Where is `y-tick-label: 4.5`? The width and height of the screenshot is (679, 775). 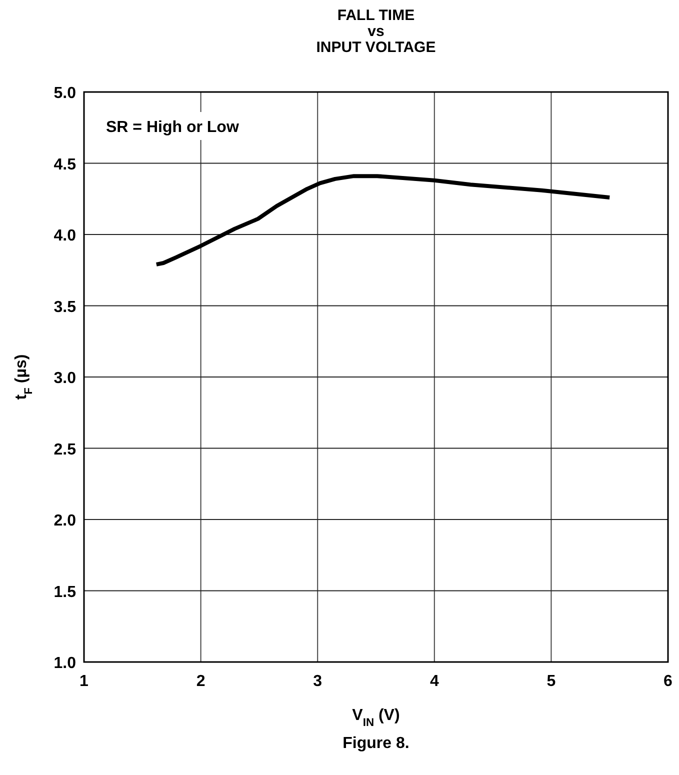
y-tick-label: 4.5 is located at coordinates (65, 165).